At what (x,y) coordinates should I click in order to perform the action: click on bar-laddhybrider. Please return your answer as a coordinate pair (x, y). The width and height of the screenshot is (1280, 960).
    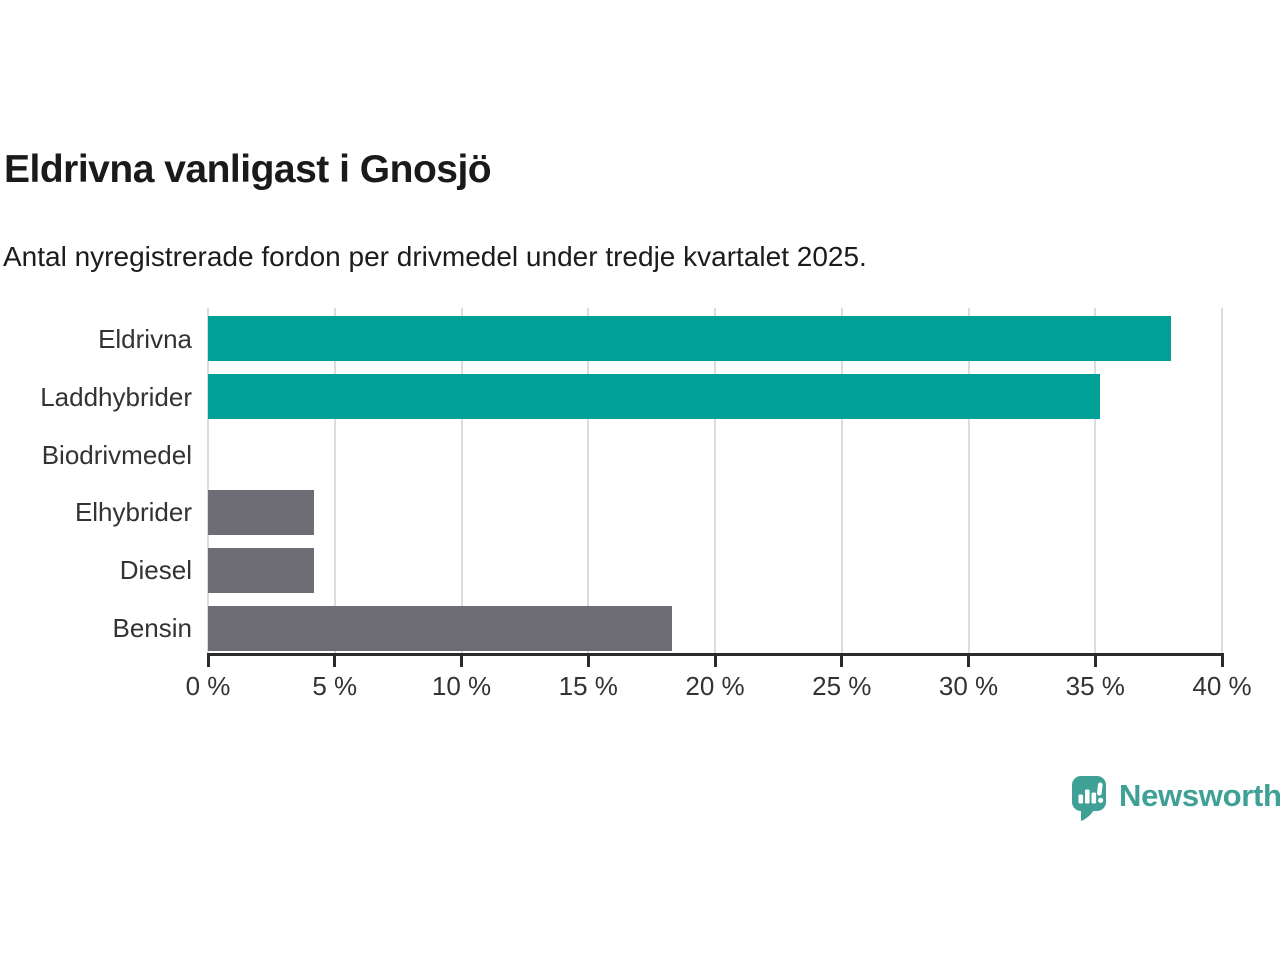
    Looking at the image, I should click on (654, 397).